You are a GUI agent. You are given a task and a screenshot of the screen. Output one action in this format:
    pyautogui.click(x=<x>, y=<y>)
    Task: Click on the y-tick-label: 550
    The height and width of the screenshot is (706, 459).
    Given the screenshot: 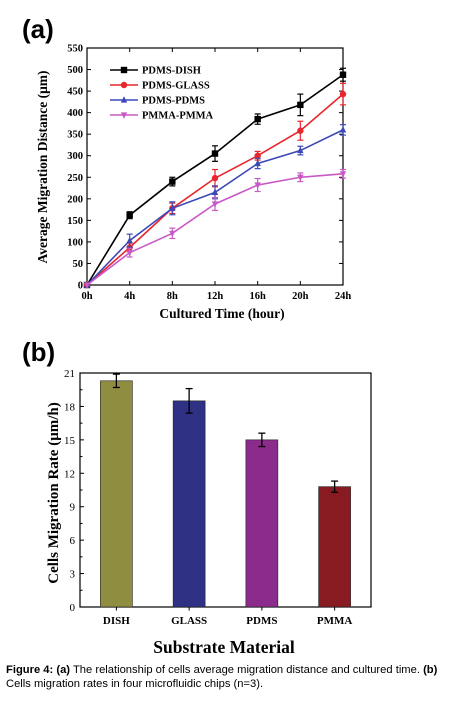 What is the action you would take?
    pyautogui.click(x=75, y=49)
    